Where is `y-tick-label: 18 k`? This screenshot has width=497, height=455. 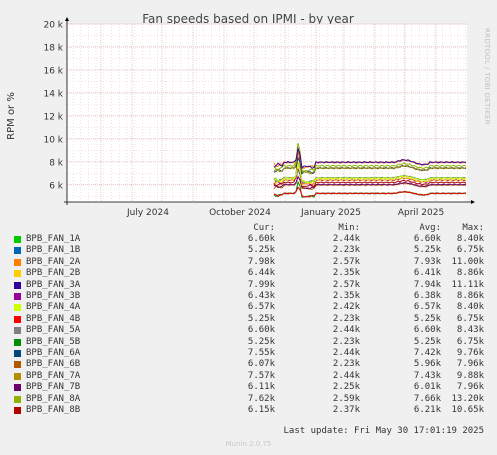
y-tick-label: 18 k is located at coordinates (53, 48).